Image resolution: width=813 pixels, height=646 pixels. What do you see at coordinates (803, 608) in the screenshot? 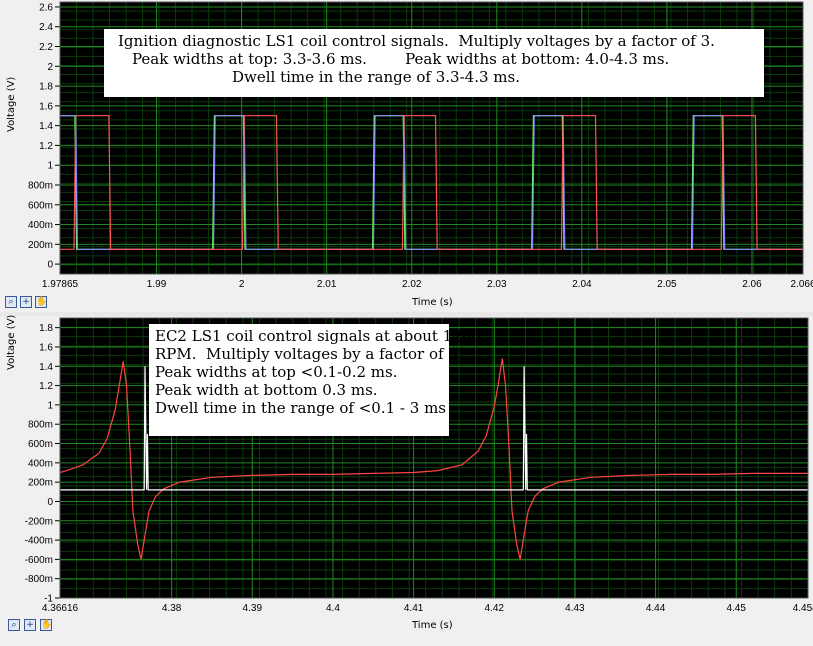
I see `x-tick-label: 4.4589` at bounding box center [803, 608].